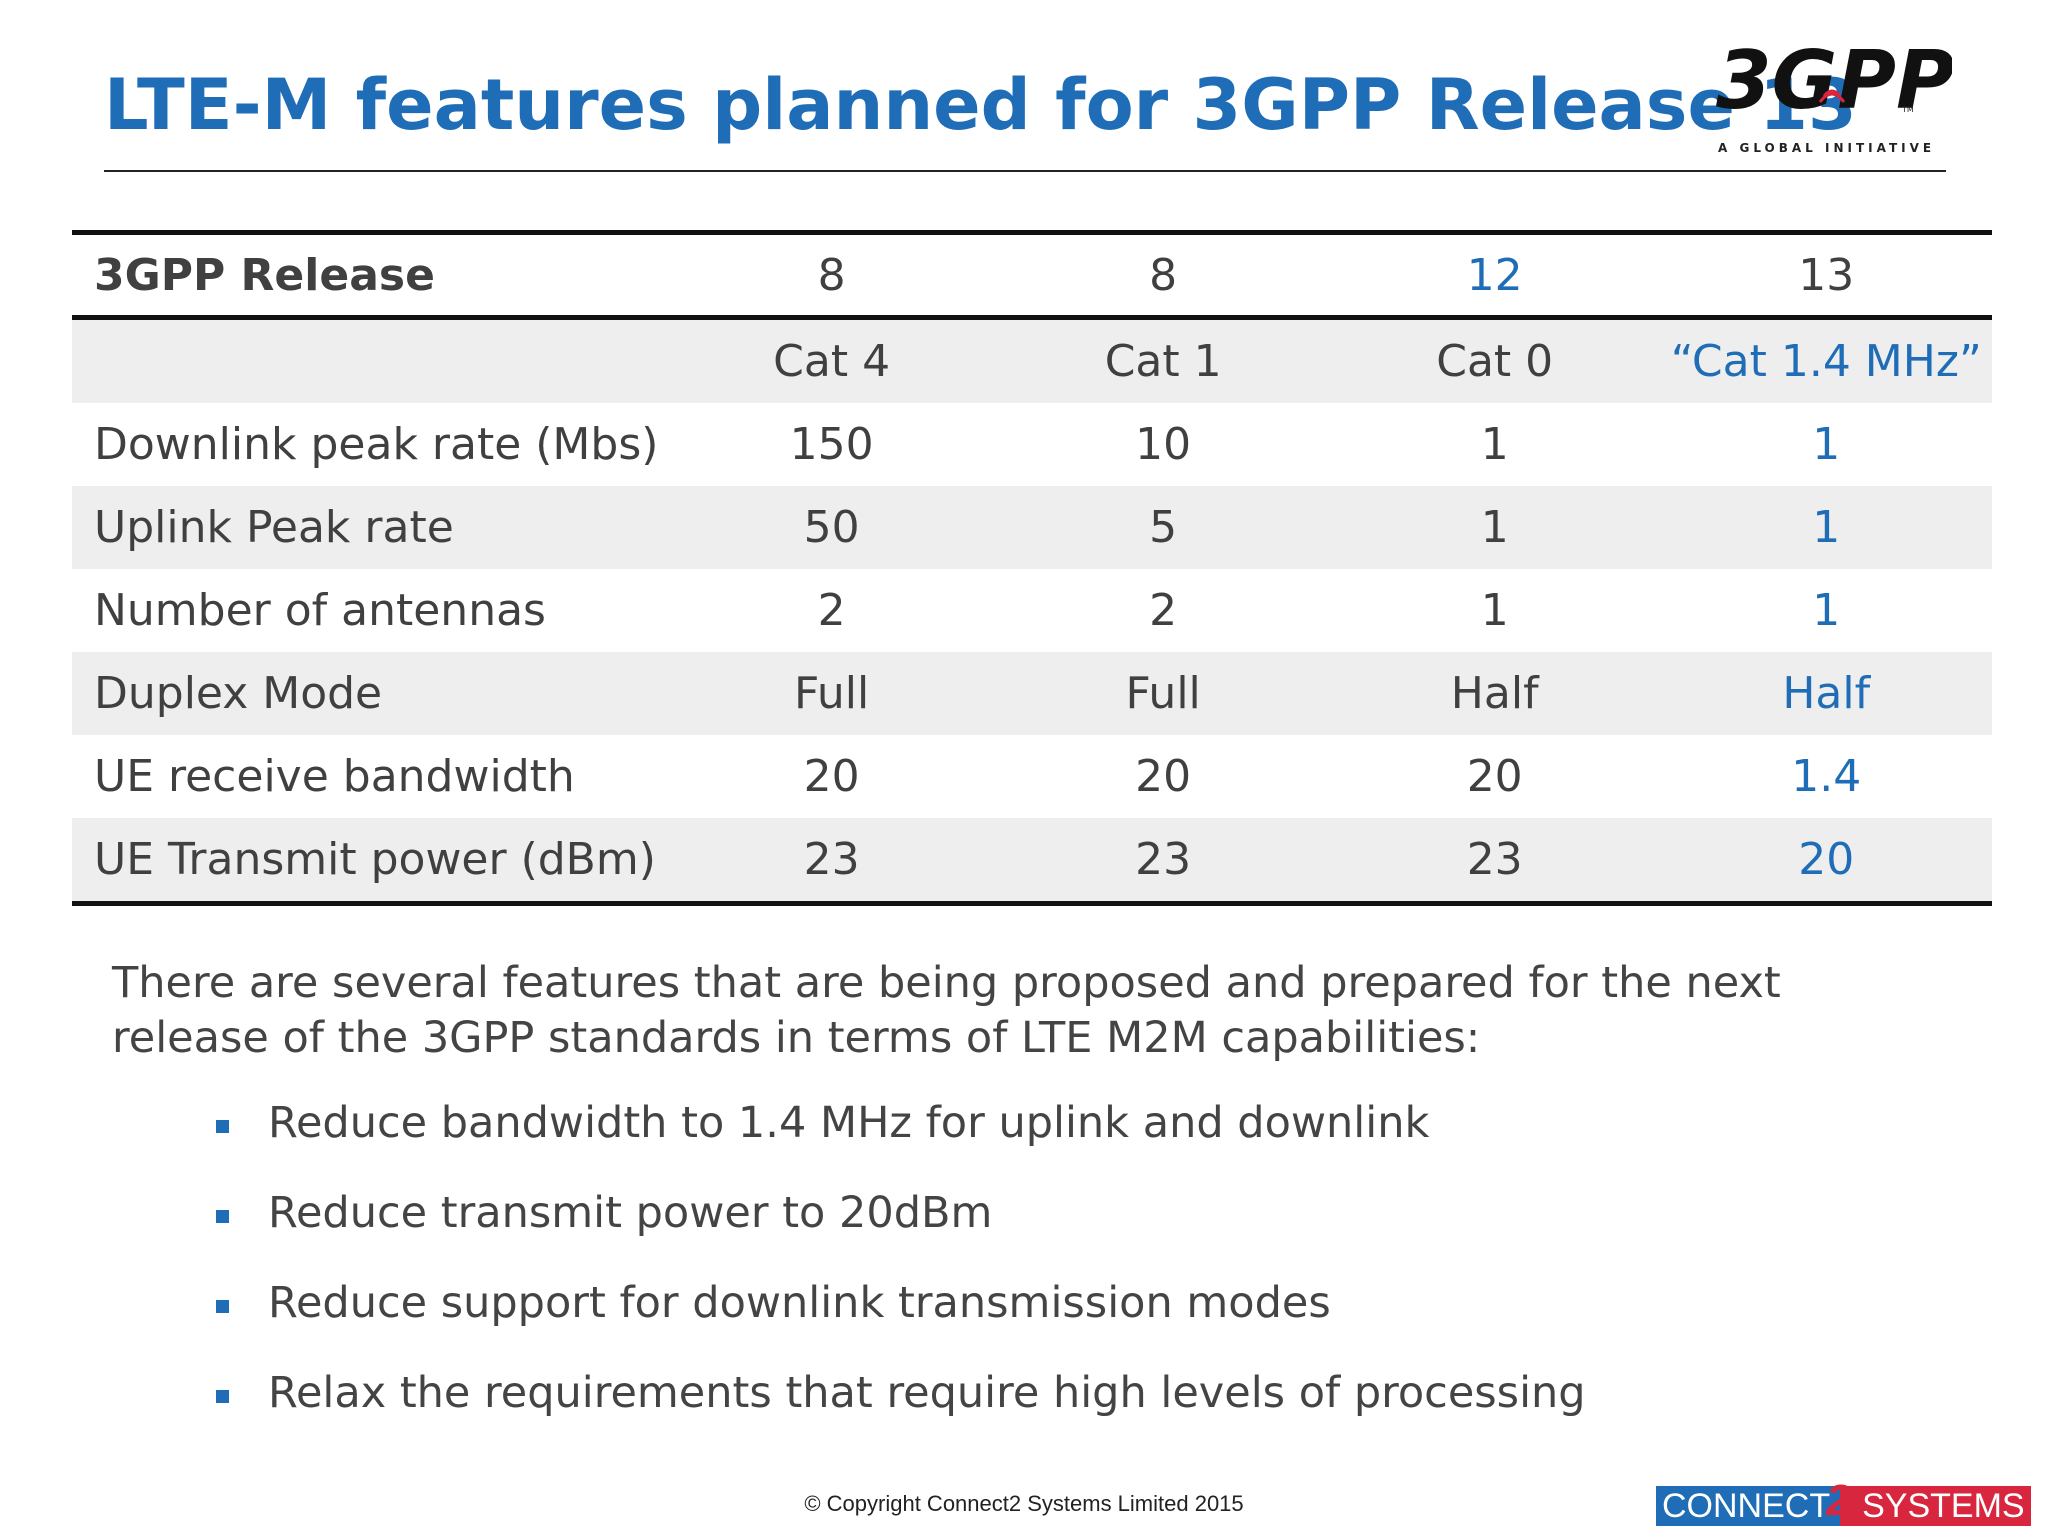 The height and width of the screenshot is (1536, 2048). I want to click on table-cell: 50, so click(831, 527).